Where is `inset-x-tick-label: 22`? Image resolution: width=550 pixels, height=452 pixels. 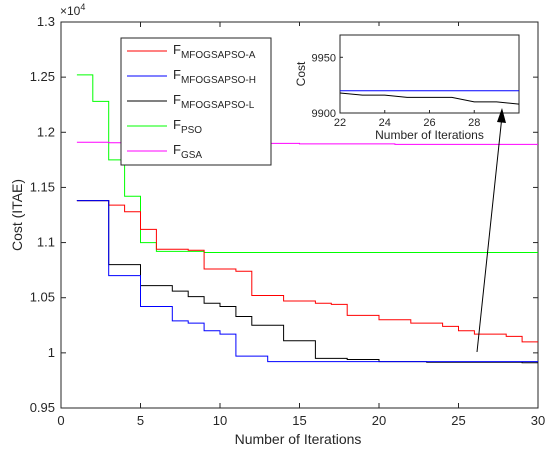
inset-x-tick-label: 22 is located at coordinates (340, 123).